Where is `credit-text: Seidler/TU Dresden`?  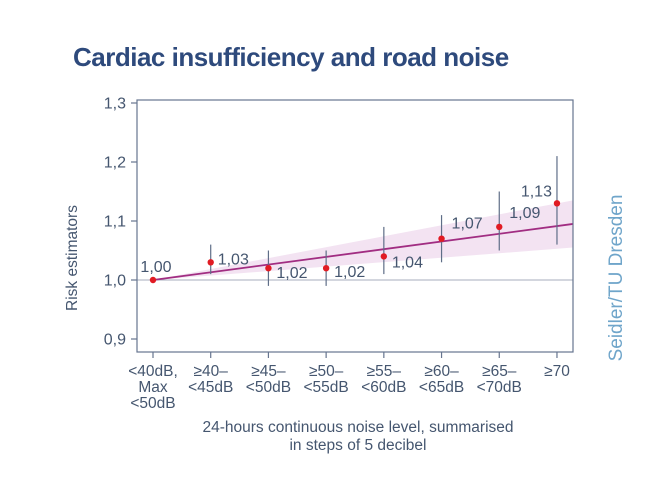
credit-text: Seidler/TU Dresden is located at coordinates (616, 278).